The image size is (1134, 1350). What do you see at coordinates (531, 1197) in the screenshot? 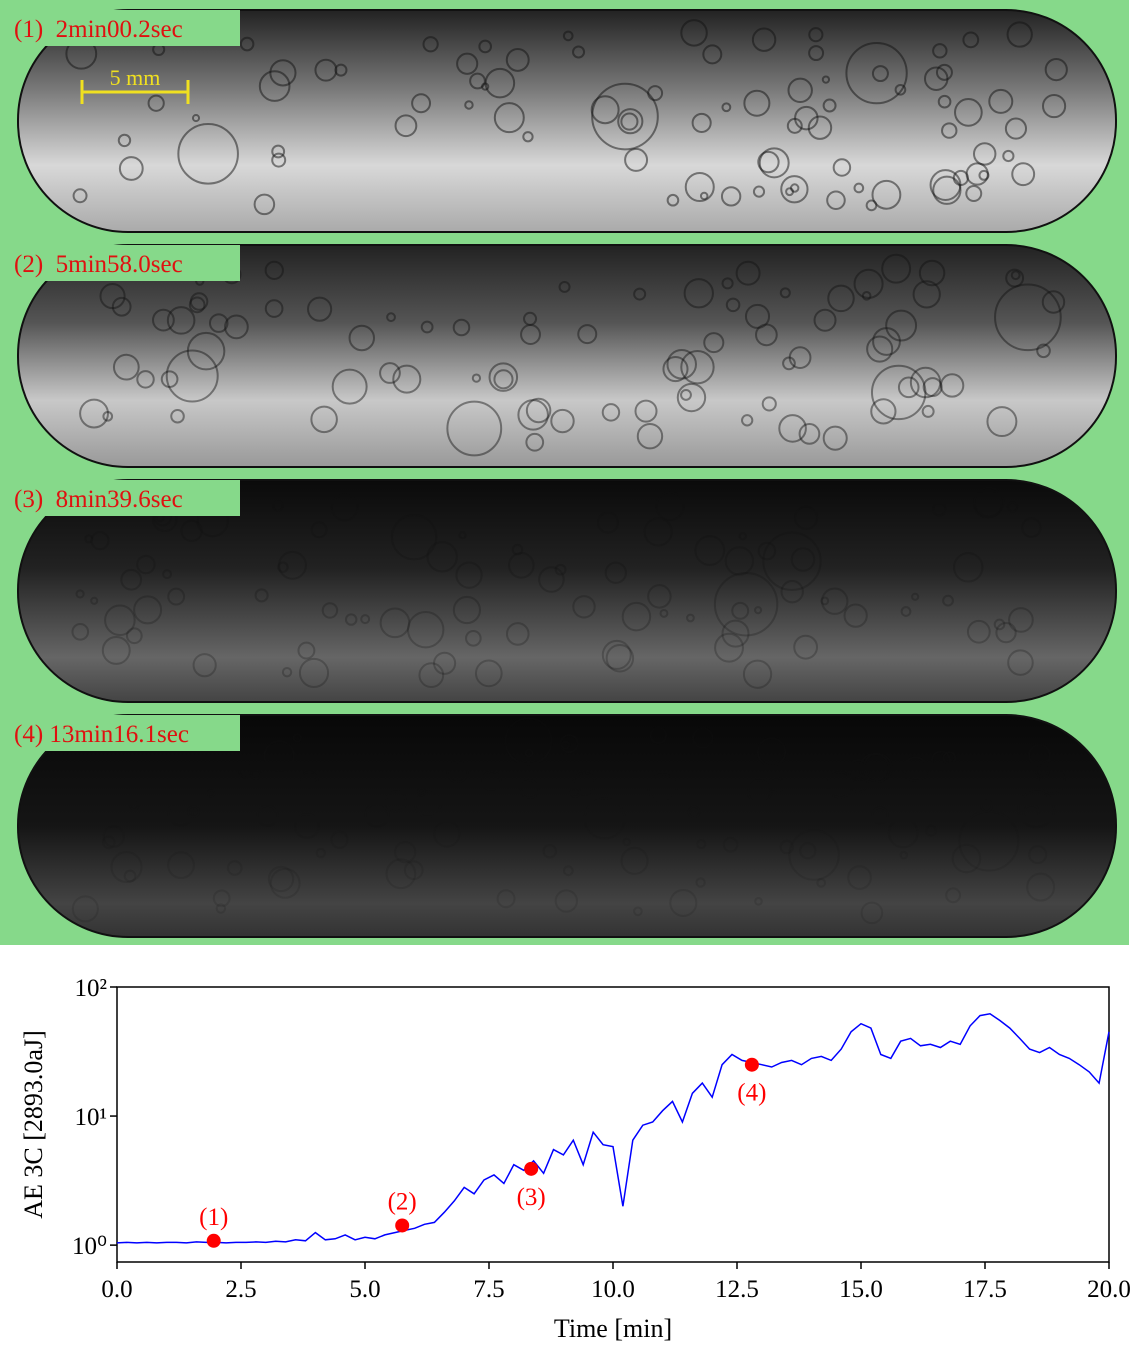
I see `marker-label: (3)` at bounding box center [531, 1197].